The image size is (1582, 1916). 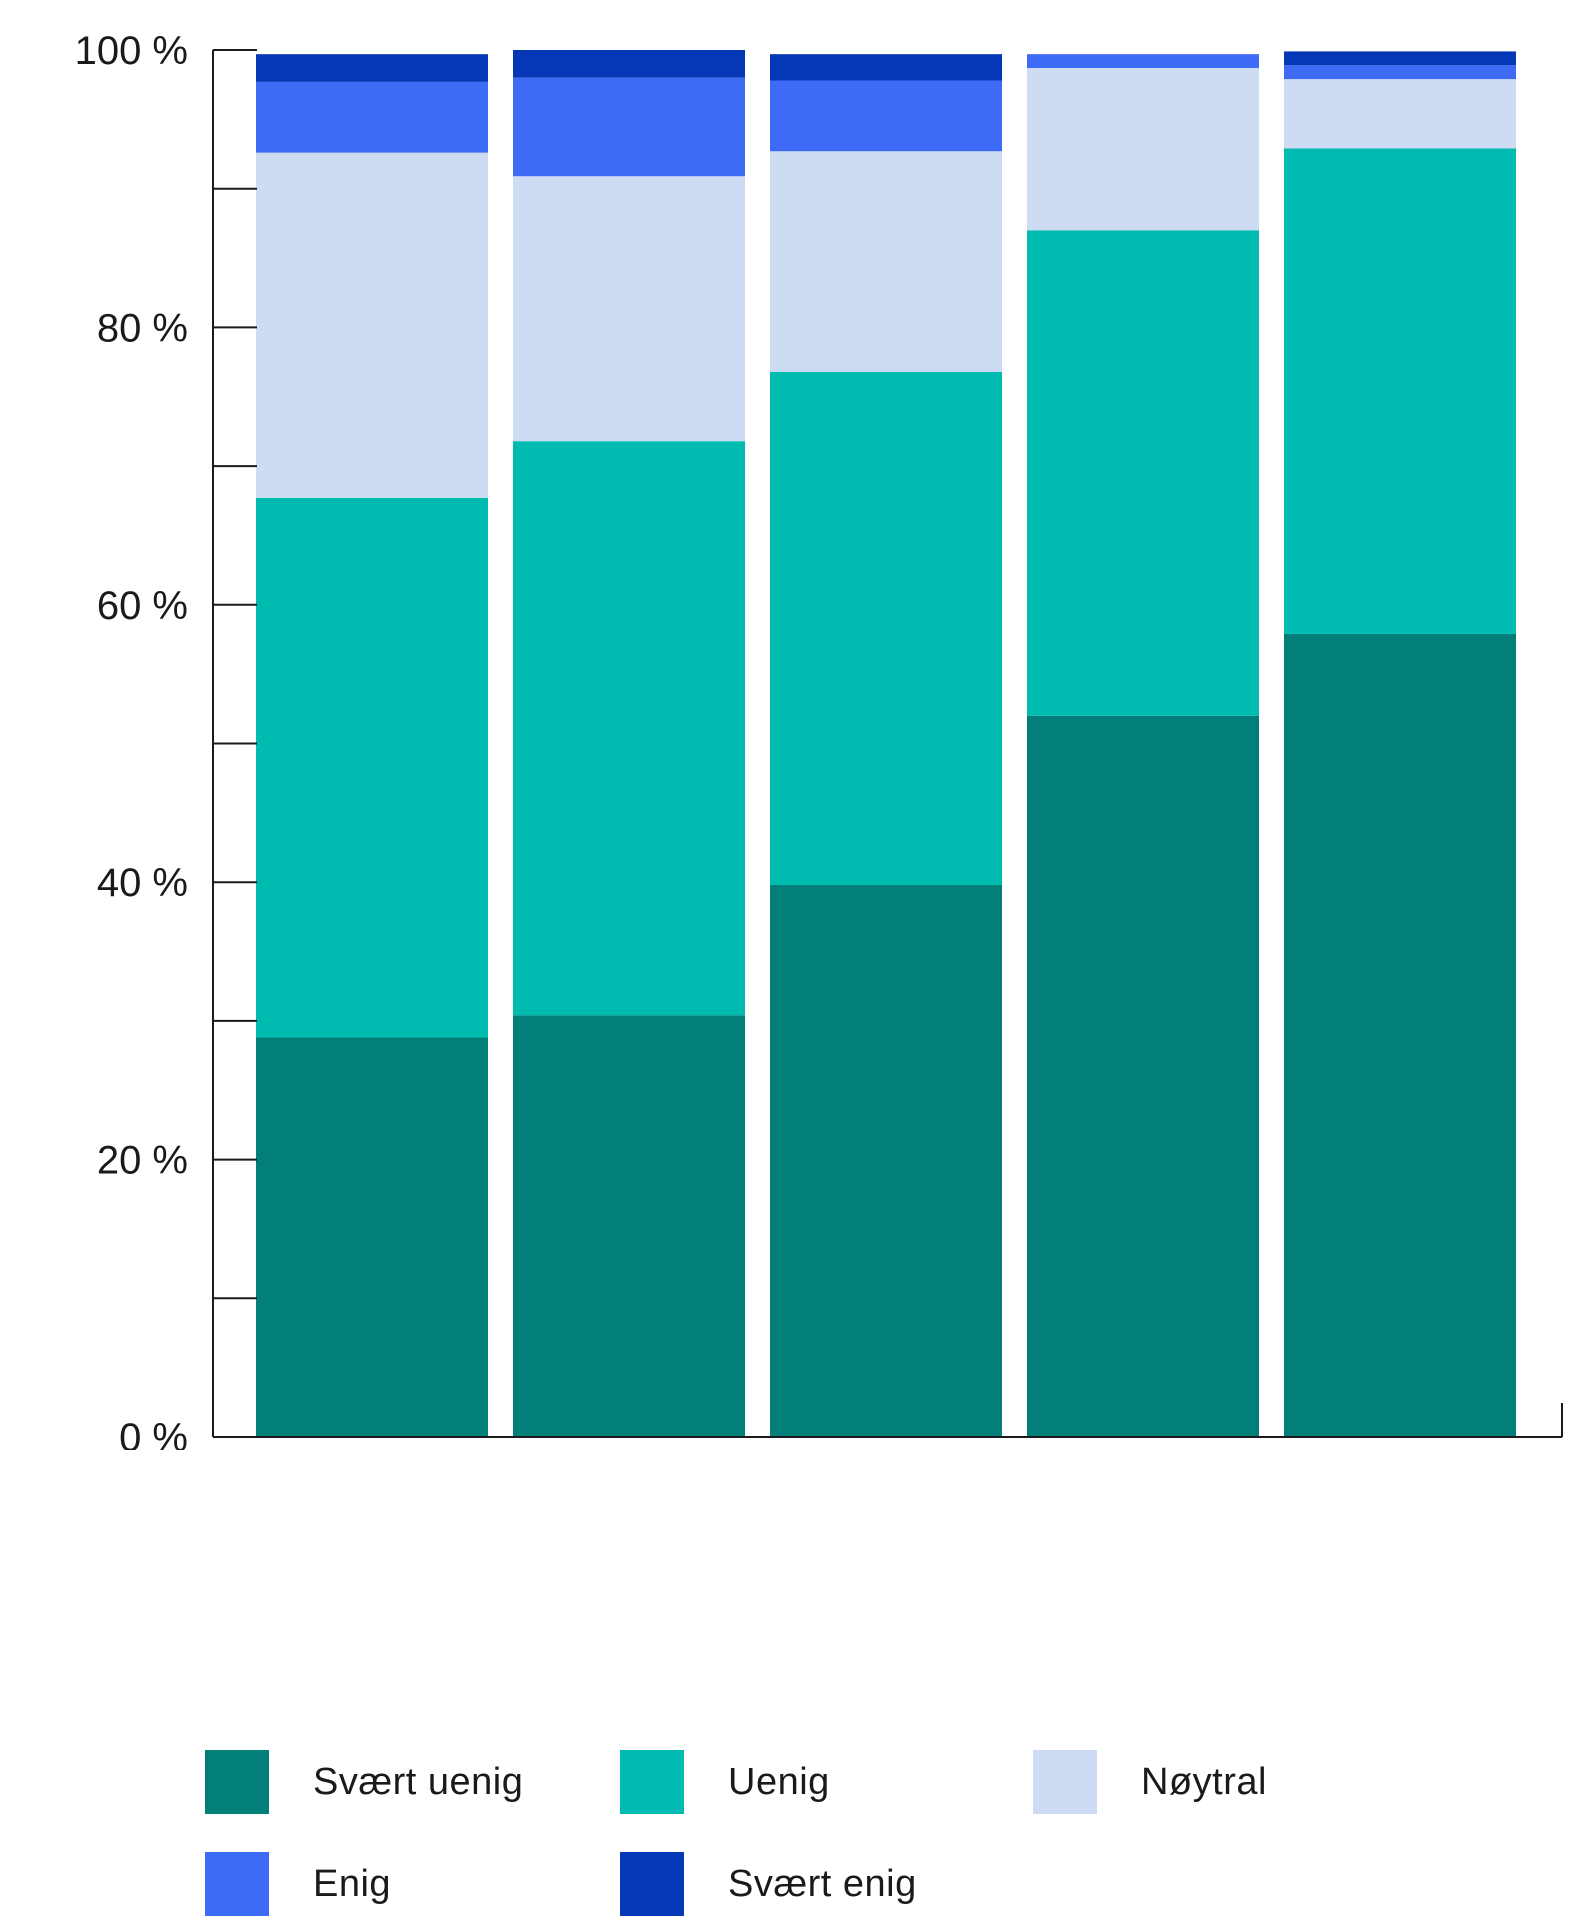 I want to click on y-tick-label: 100 %, so click(x=131, y=51).